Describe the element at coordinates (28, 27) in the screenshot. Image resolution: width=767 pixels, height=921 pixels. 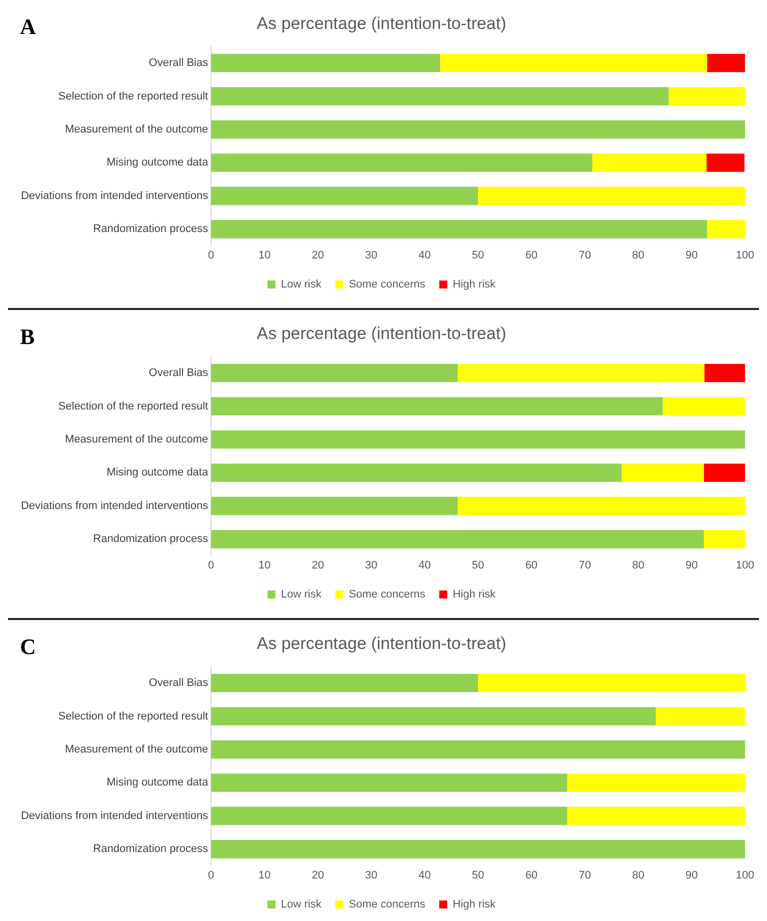
I see `text: A` at that location.